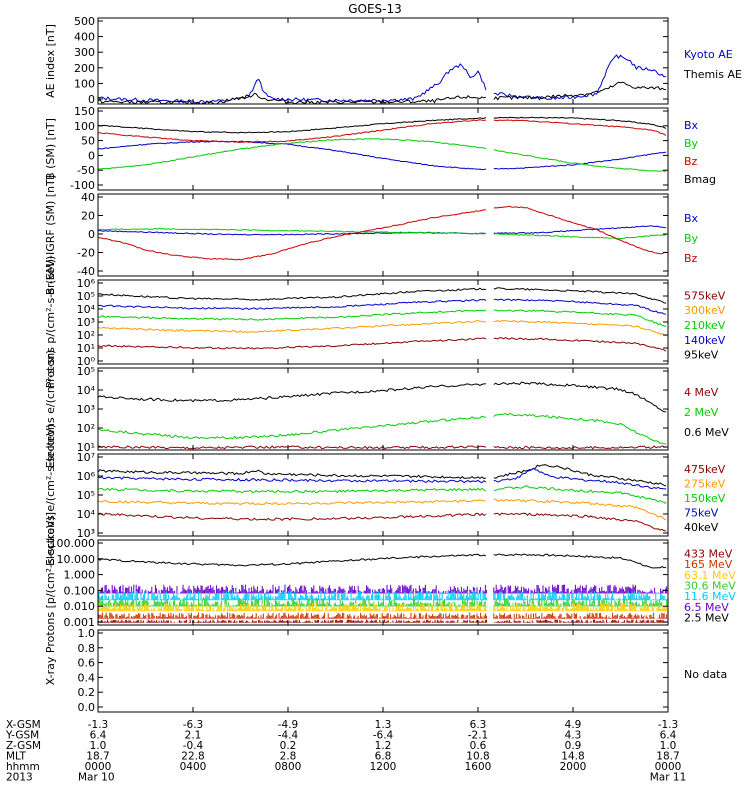  I want to click on y-tick-label: 400, so click(84, 37).